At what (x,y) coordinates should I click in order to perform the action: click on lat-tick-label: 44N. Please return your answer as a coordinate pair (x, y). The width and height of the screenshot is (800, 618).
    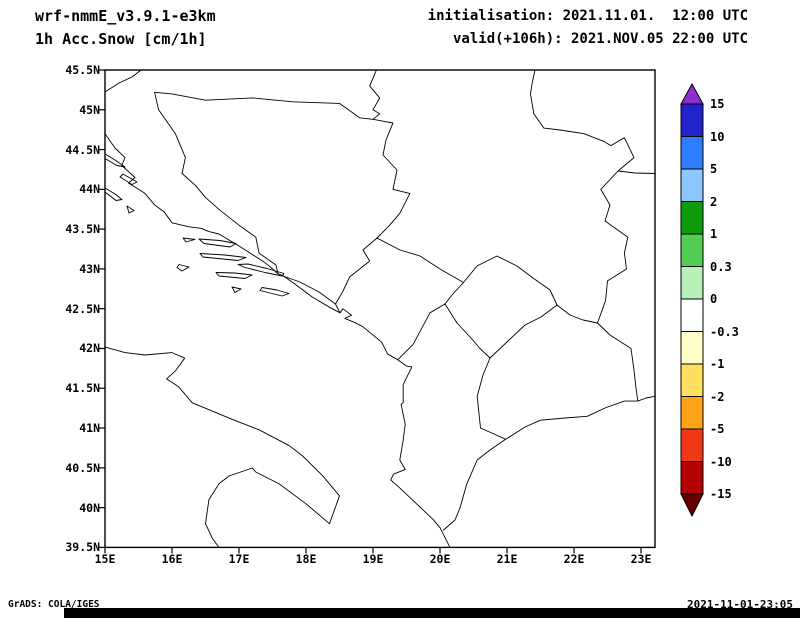
    Looking at the image, I should click on (89, 189).